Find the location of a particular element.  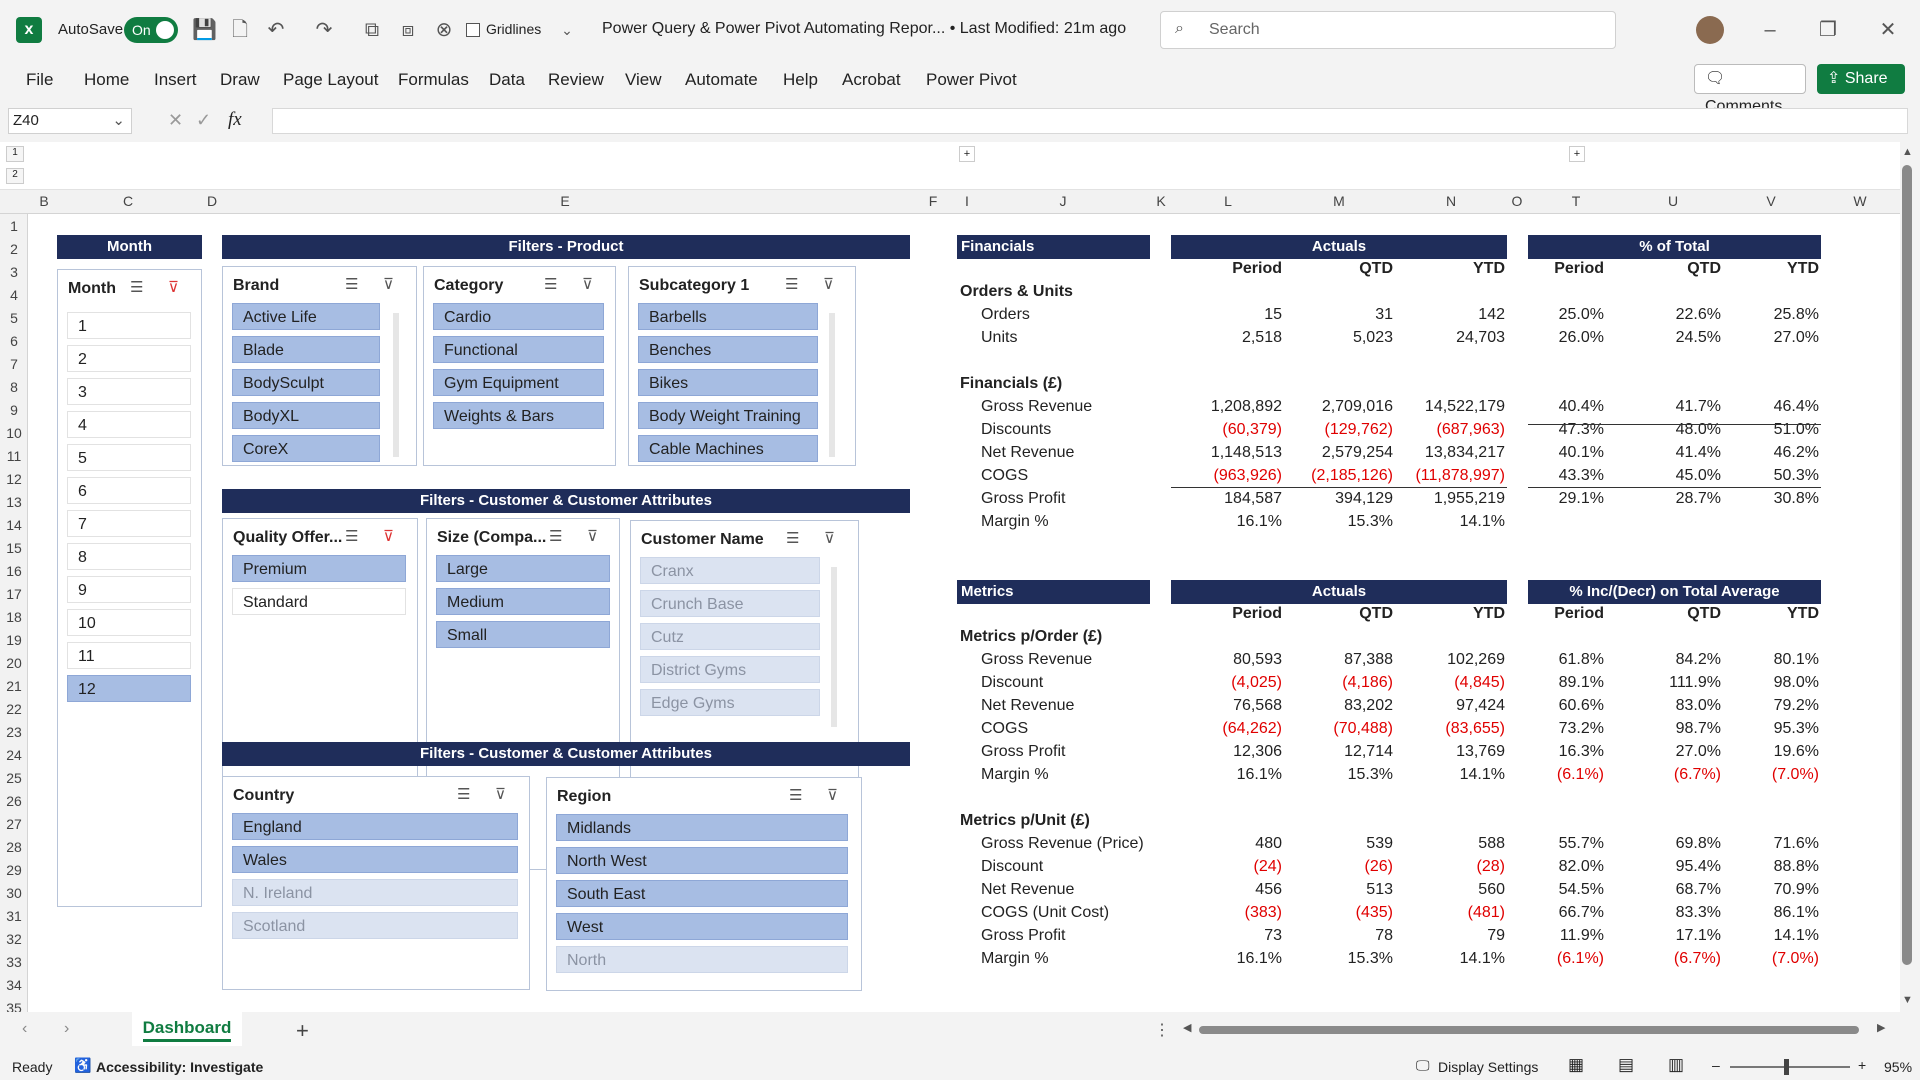

row-header: 9 is located at coordinates (14, 410).